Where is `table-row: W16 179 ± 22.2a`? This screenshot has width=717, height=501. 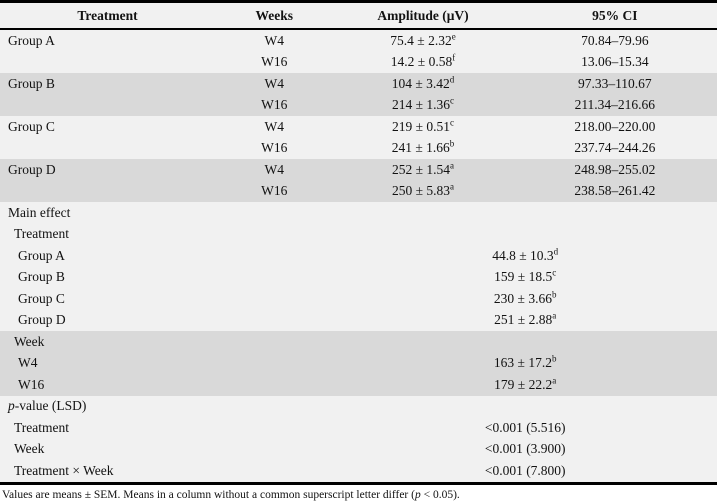 table-row: W16 179 ± 22.2a is located at coordinates (358, 385).